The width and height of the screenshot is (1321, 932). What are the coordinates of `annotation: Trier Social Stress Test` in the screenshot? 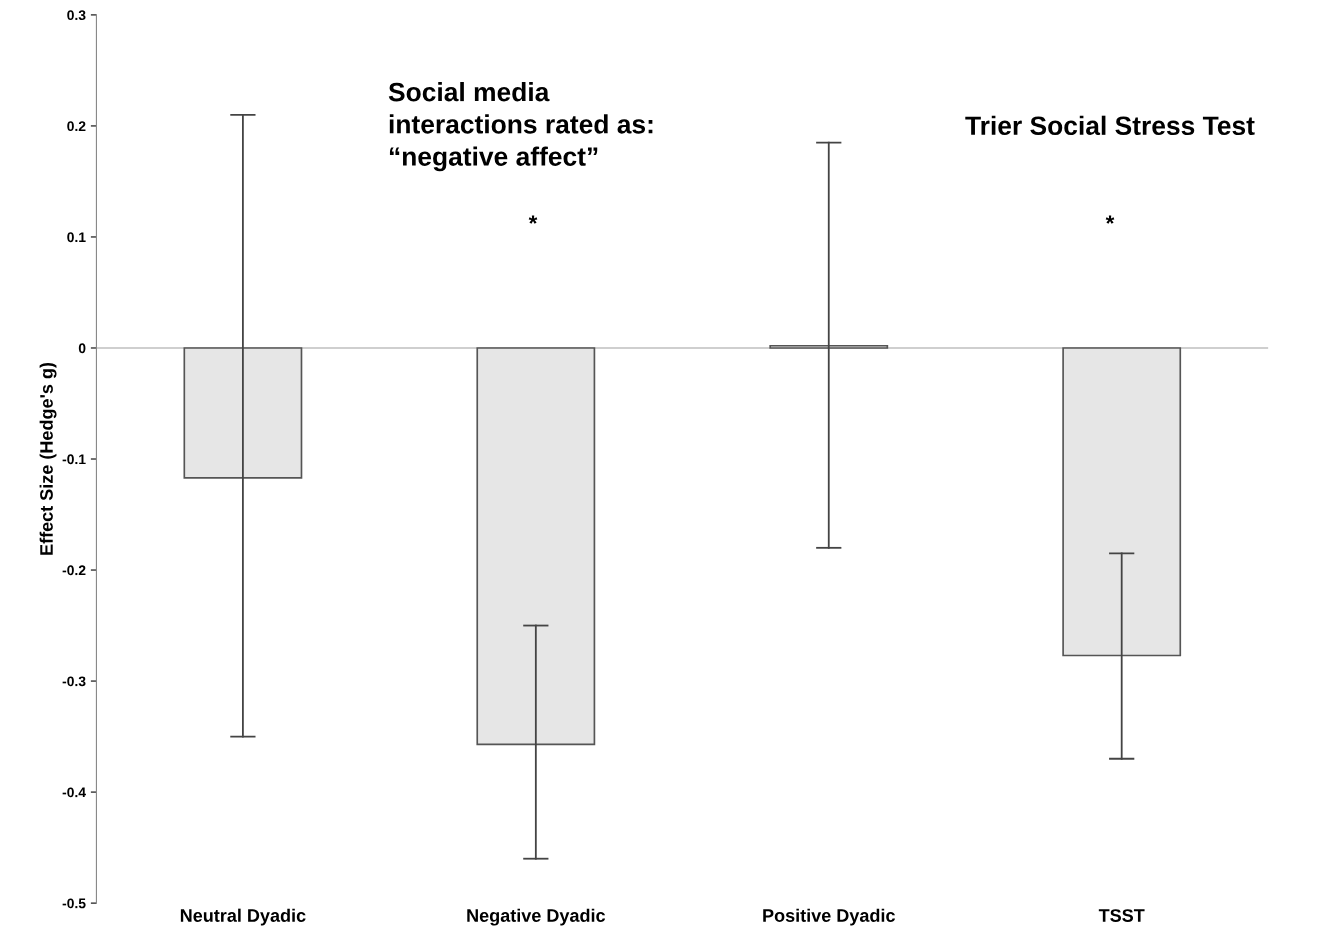 It's located at (1110, 125).